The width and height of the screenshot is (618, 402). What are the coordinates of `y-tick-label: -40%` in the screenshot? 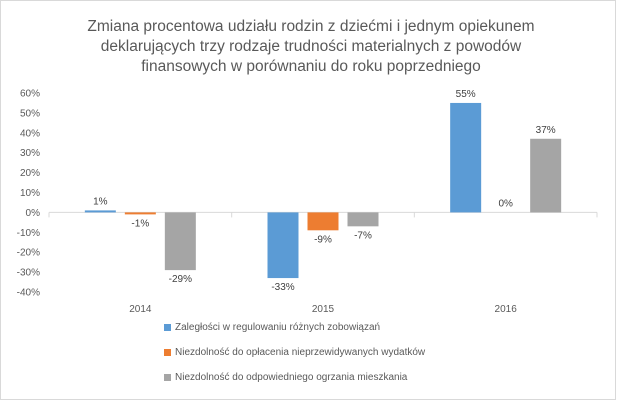 It's located at (28, 293).